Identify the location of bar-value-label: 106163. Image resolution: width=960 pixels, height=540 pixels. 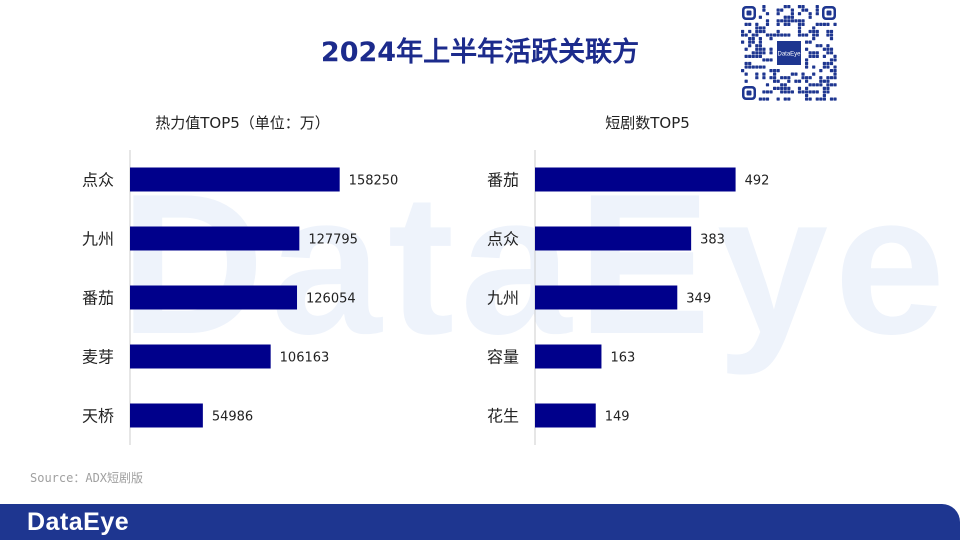
(305, 358).